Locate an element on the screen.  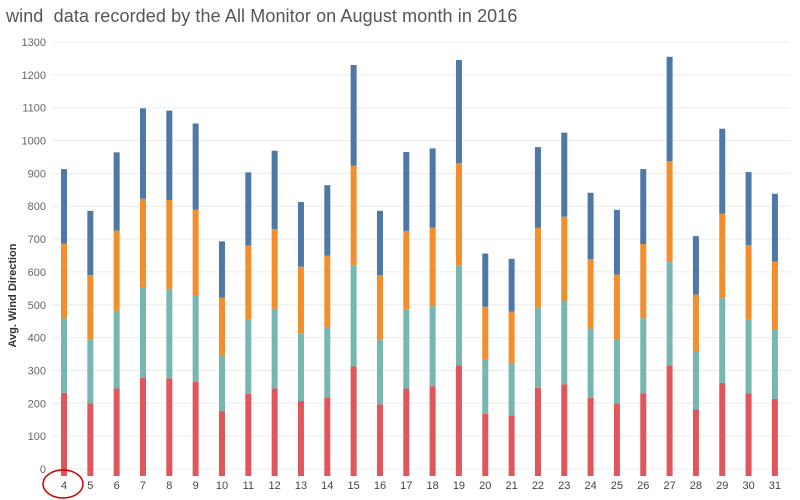
bar-segment-18-s2 is located at coordinates (432, 346).